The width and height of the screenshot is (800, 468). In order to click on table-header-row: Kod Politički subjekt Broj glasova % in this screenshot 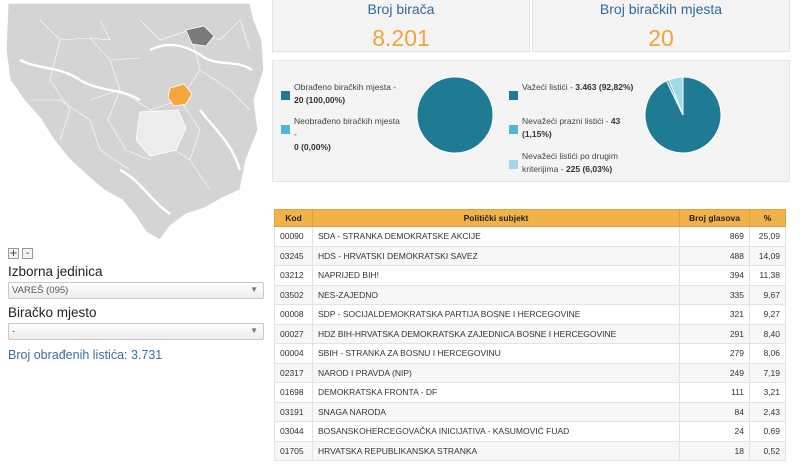, I will do `click(530, 218)`.